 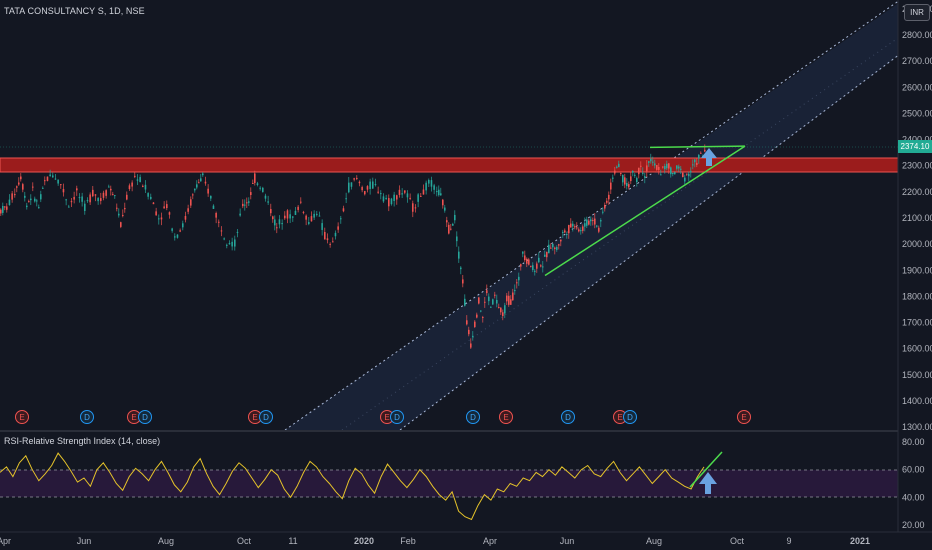 I want to click on symbol-title: TATA CONSULTANCY S, 1D, NSE, so click(x=74, y=11).